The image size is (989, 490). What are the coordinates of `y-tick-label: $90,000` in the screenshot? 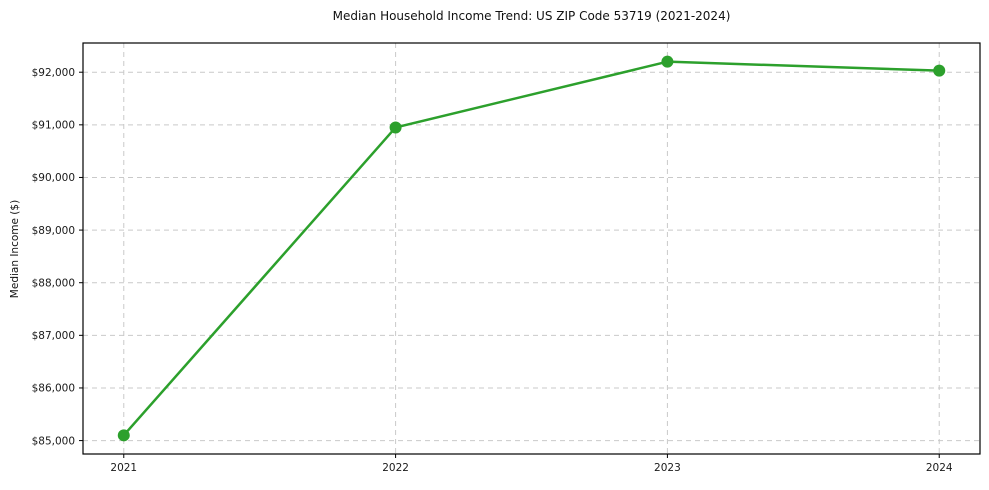 It's located at (53, 178).